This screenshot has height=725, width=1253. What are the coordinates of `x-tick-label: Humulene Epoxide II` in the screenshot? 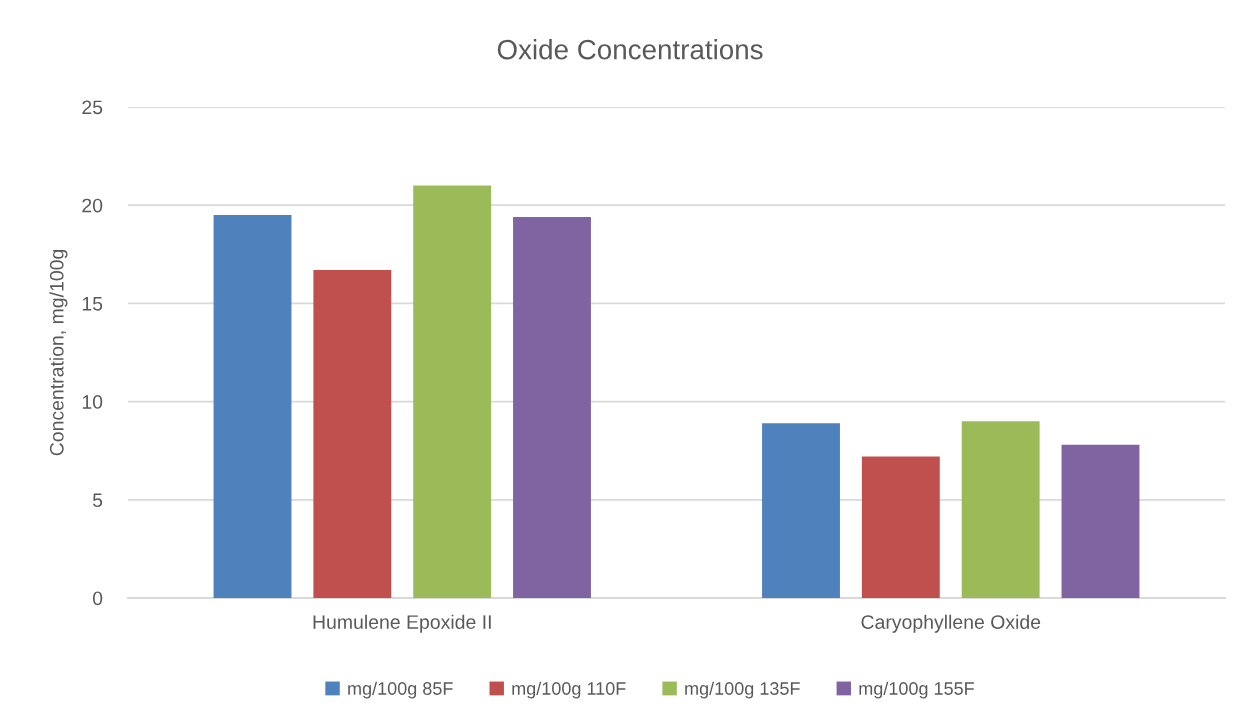 It's located at (402, 623).